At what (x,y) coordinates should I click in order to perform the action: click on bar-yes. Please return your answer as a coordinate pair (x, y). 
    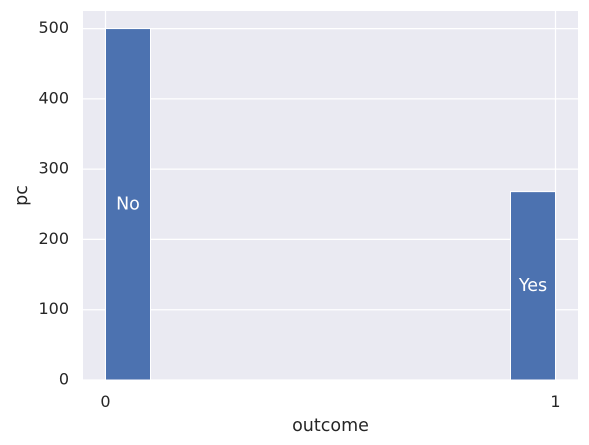
    Looking at the image, I should click on (533, 286).